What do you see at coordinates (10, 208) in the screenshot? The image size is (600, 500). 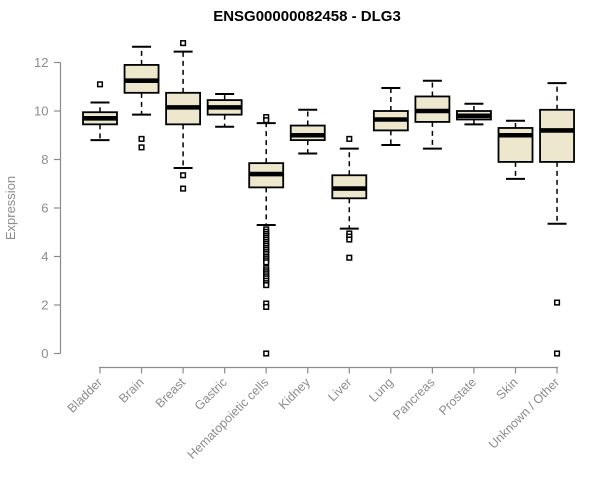 I see `y-axis-label: Expression` at bounding box center [10, 208].